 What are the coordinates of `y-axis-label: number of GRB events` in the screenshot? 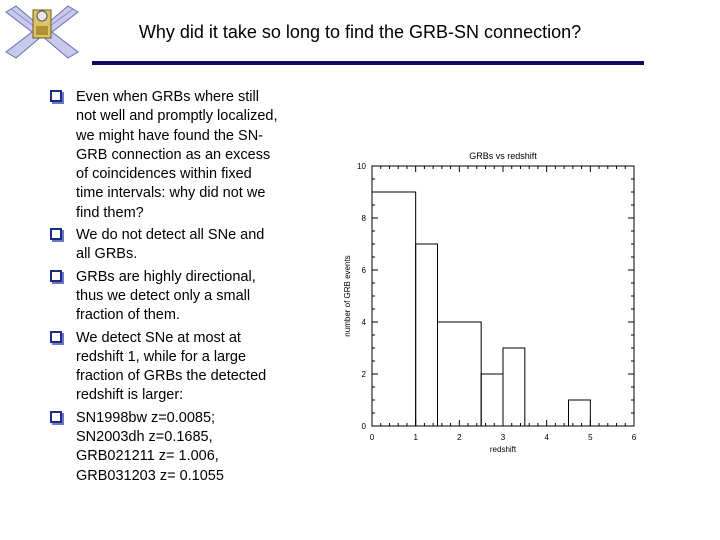 It's located at (347, 295).